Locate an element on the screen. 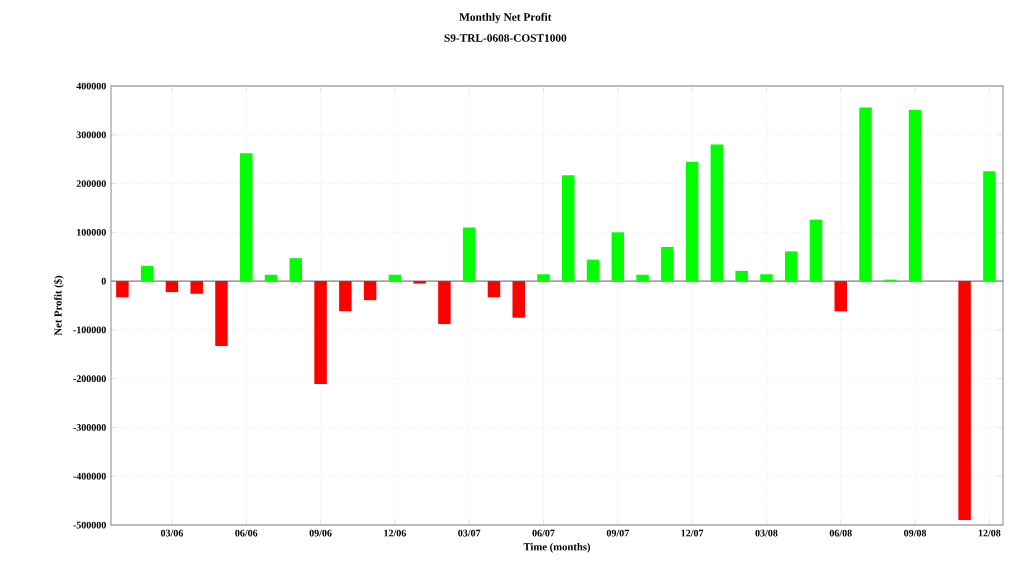  y-tick-label: -500000 is located at coordinates (89, 525).